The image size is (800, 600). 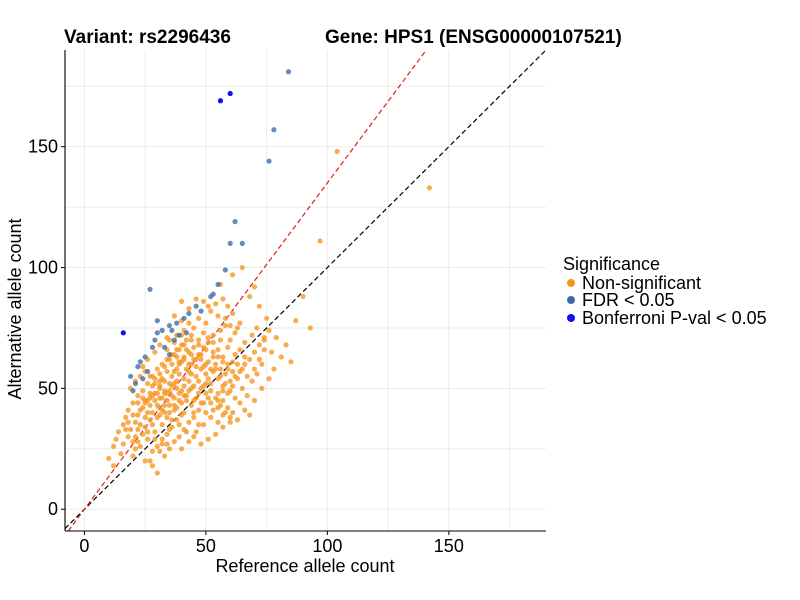 I want to click on y-tick-label: 150, so click(x=43, y=147).